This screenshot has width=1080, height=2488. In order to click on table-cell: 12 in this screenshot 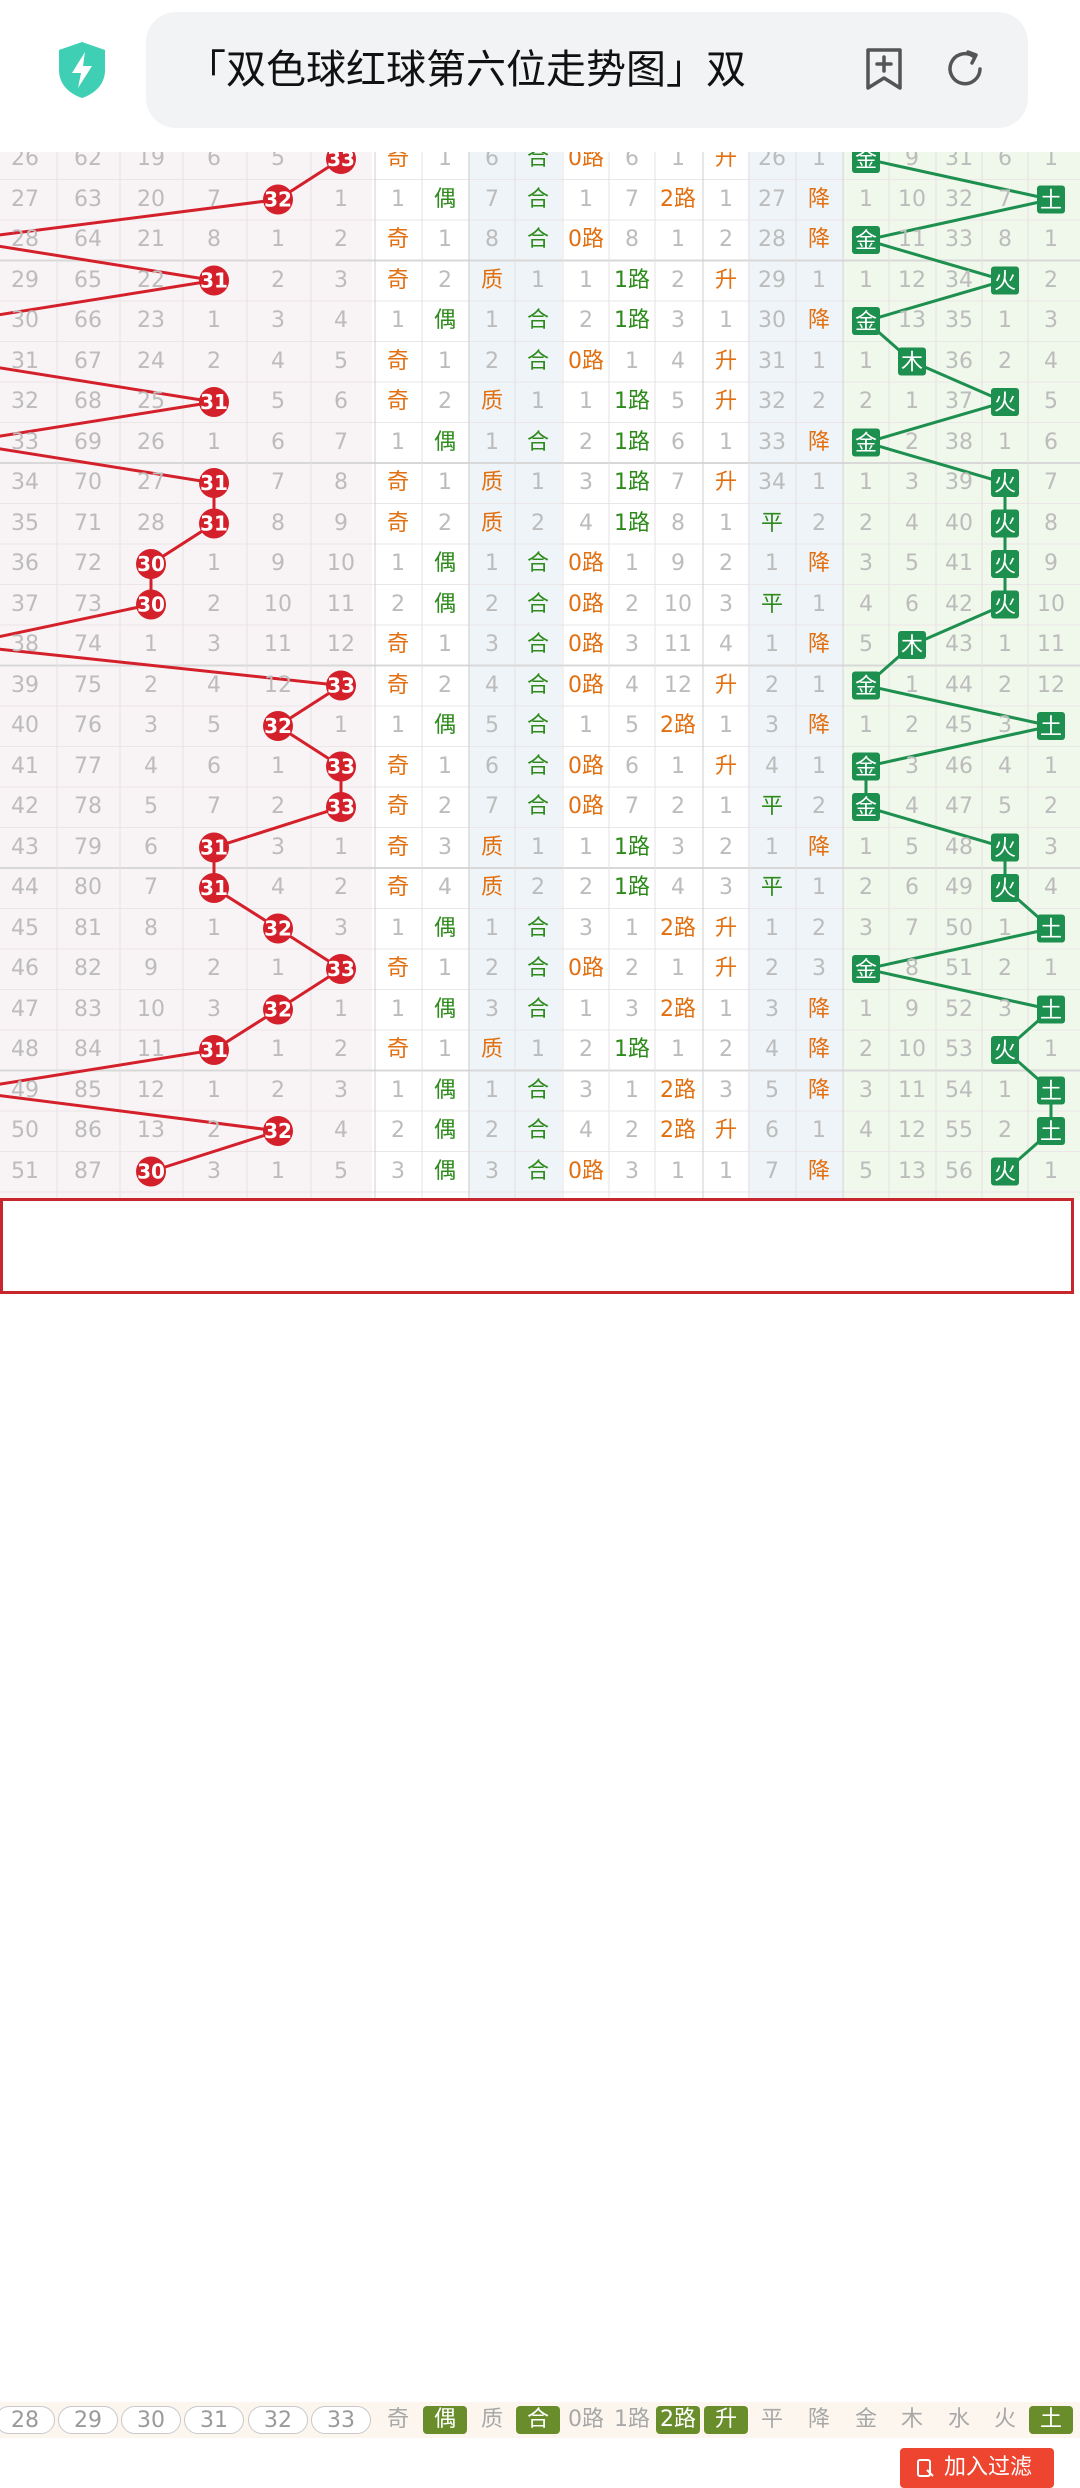, I will do `click(278, 685)`.